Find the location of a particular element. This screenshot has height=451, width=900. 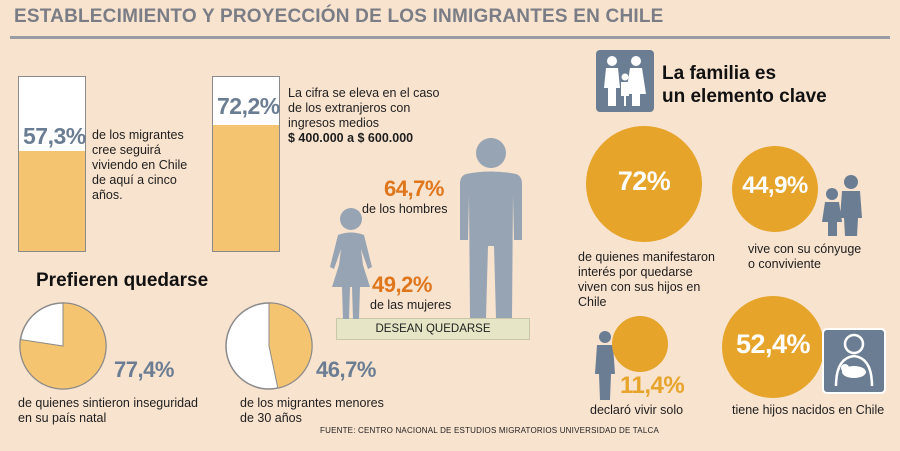

couple-icon is located at coordinates (842, 205).